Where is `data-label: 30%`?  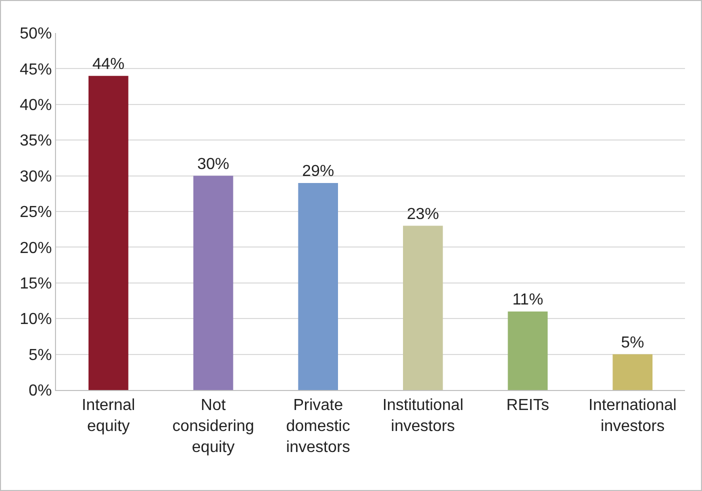
data-label: 30% is located at coordinates (213, 164).